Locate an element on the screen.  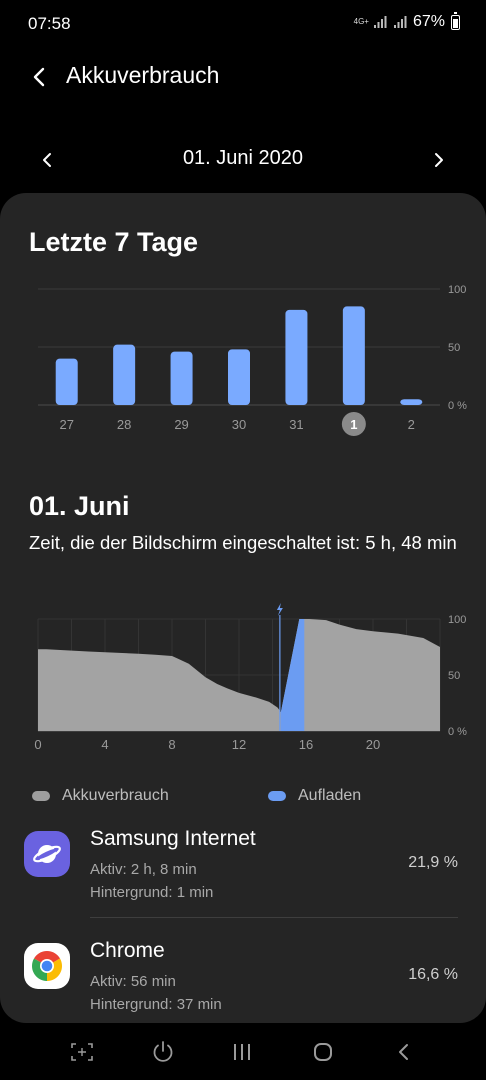
legend-item-usage: Akkuverbrauch is located at coordinates (100, 796).